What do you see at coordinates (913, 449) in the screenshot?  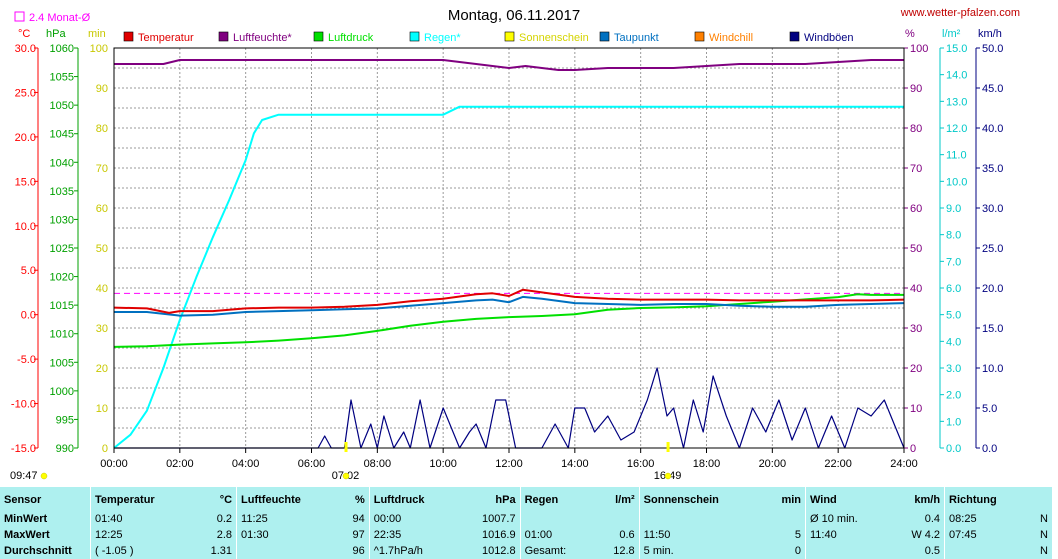 I see `humidity-axis-tick-label: 0` at bounding box center [913, 449].